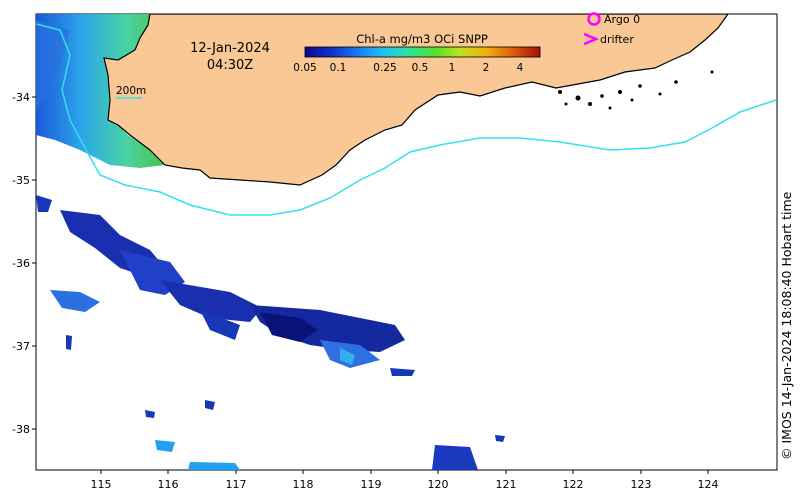 The height and width of the screenshot is (500, 800). Describe the element at coordinates (21, 180) in the screenshot. I see `lat-tick-label: -35` at that location.